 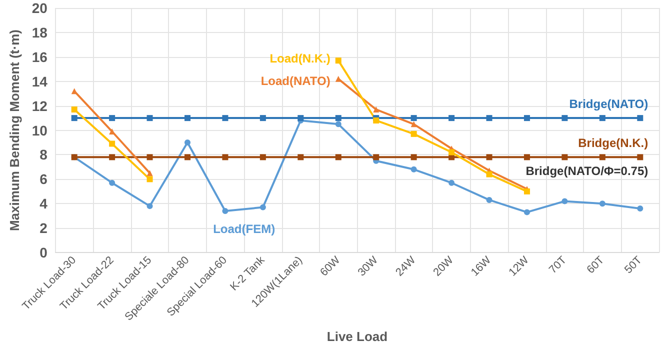 What do you see at coordinates (595, 265) in the screenshot?
I see `x-tick-label: 60T` at bounding box center [595, 265].